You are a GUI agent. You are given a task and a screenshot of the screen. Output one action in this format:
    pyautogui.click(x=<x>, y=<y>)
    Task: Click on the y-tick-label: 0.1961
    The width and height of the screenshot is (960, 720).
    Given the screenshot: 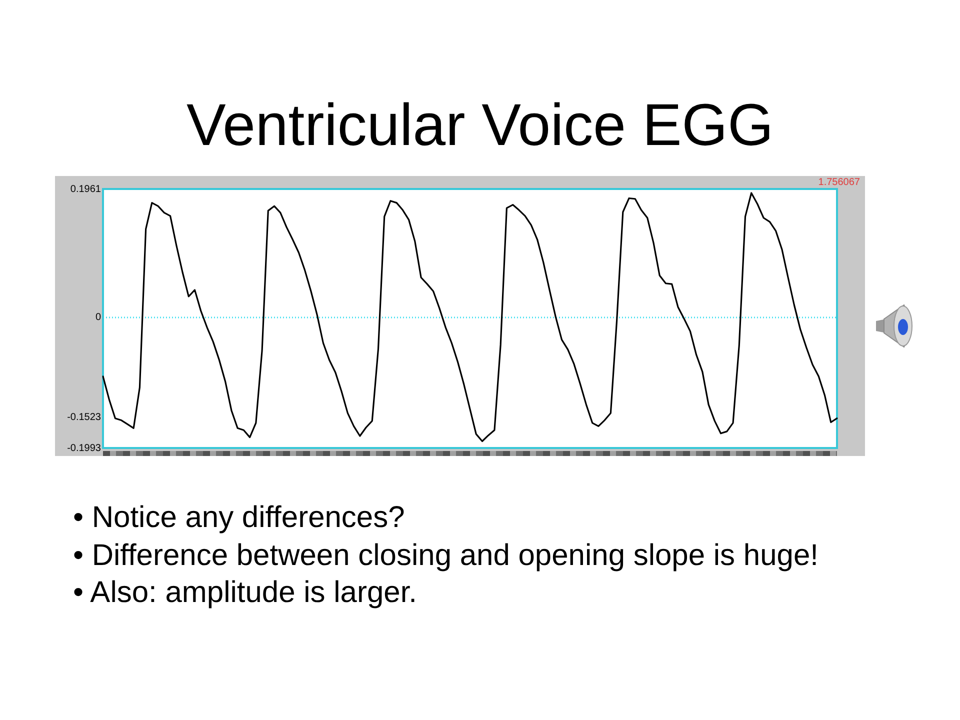 What is the action you would take?
    pyautogui.click(x=86, y=189)
    